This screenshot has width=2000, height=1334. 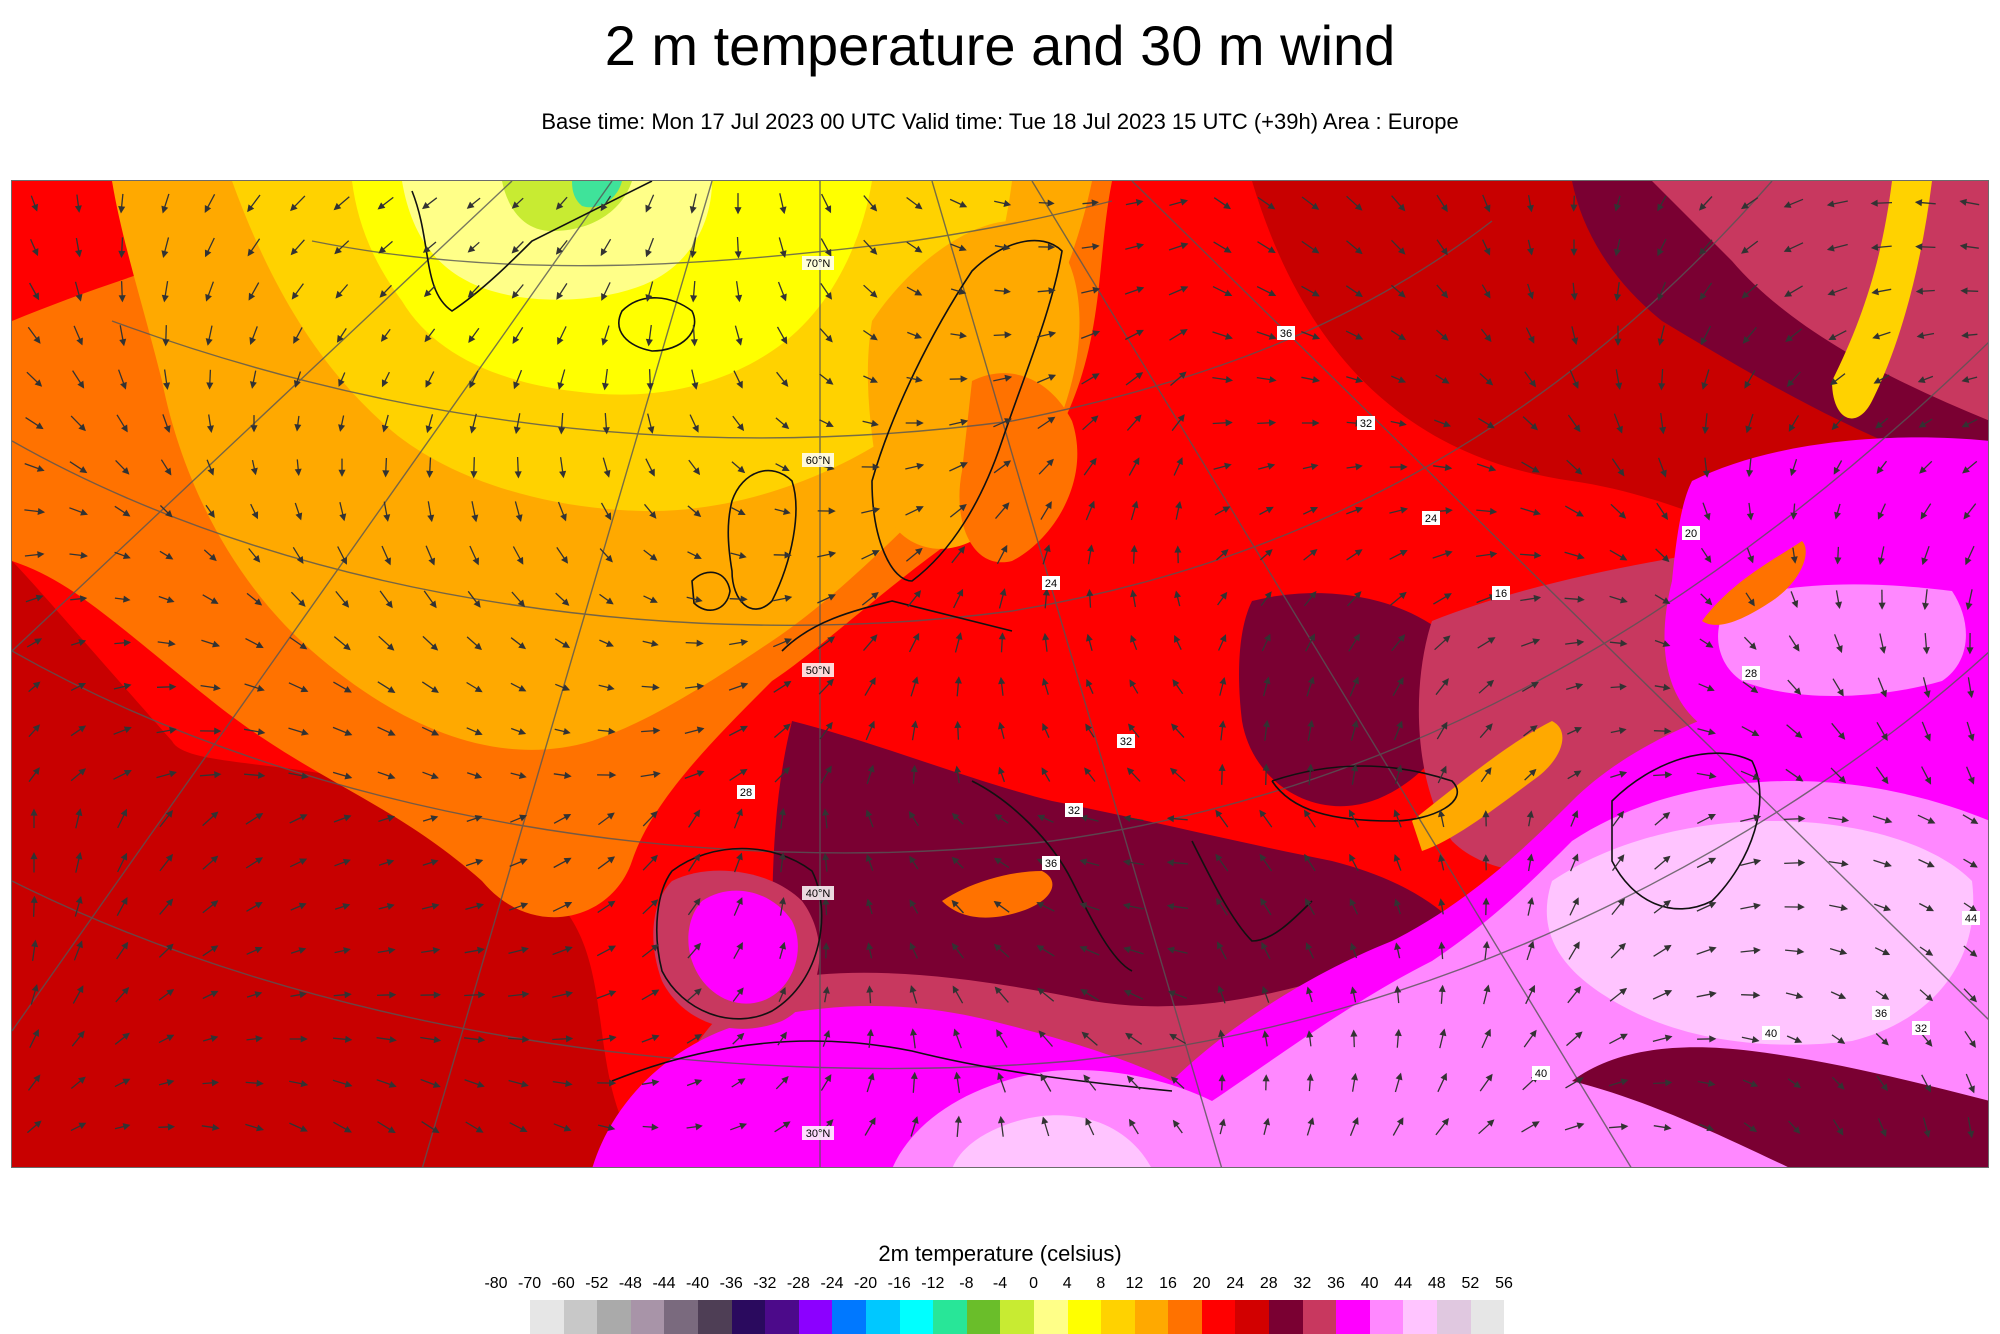 I want to click on contour-label: 28, so click(x=746, y=792).